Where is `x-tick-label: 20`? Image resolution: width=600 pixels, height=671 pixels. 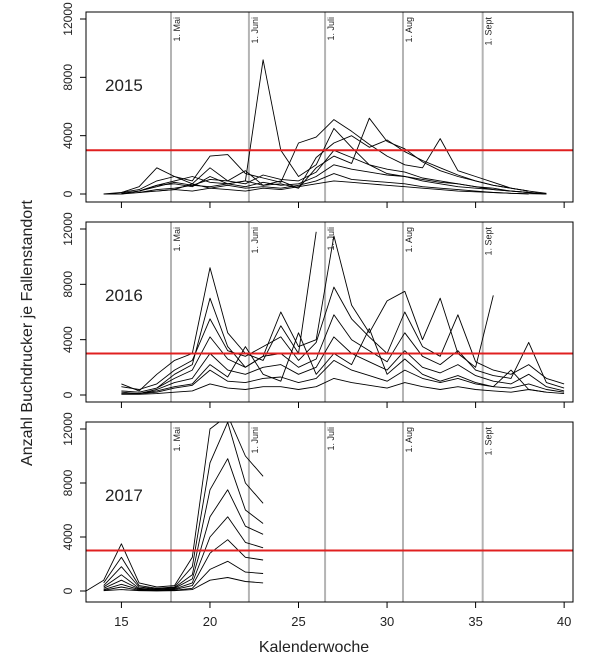 x-tick-label: 20 is located at coordinates (210, 621).